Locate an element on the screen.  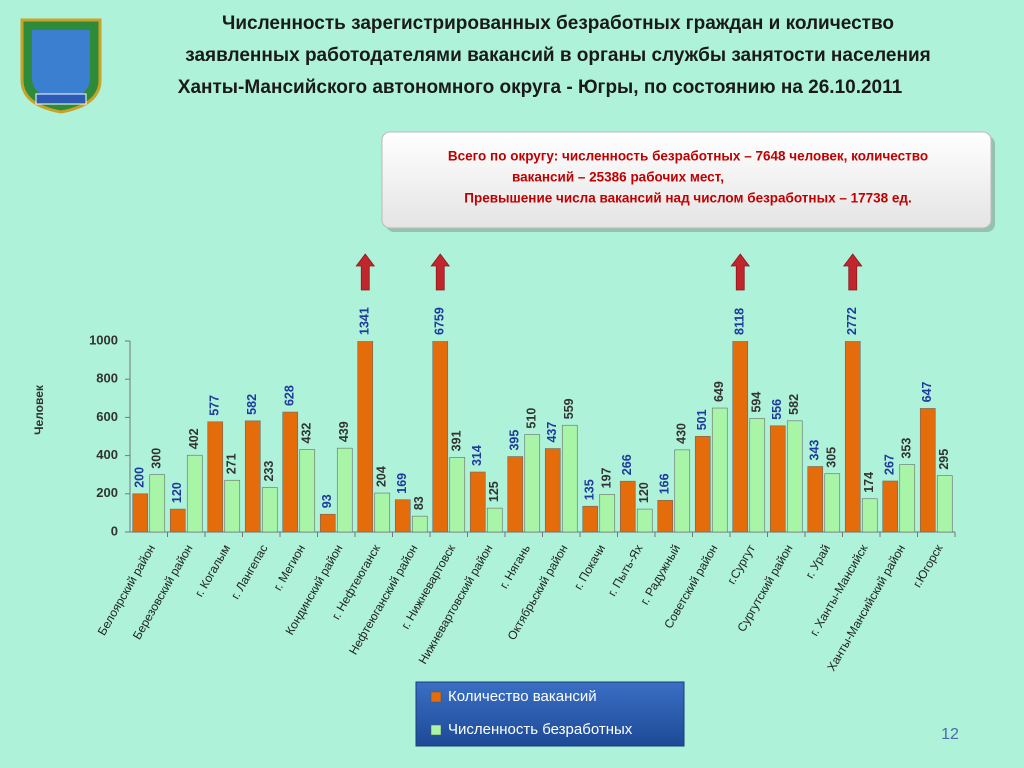
value-label: 305 is located at coordinates (832, 457).